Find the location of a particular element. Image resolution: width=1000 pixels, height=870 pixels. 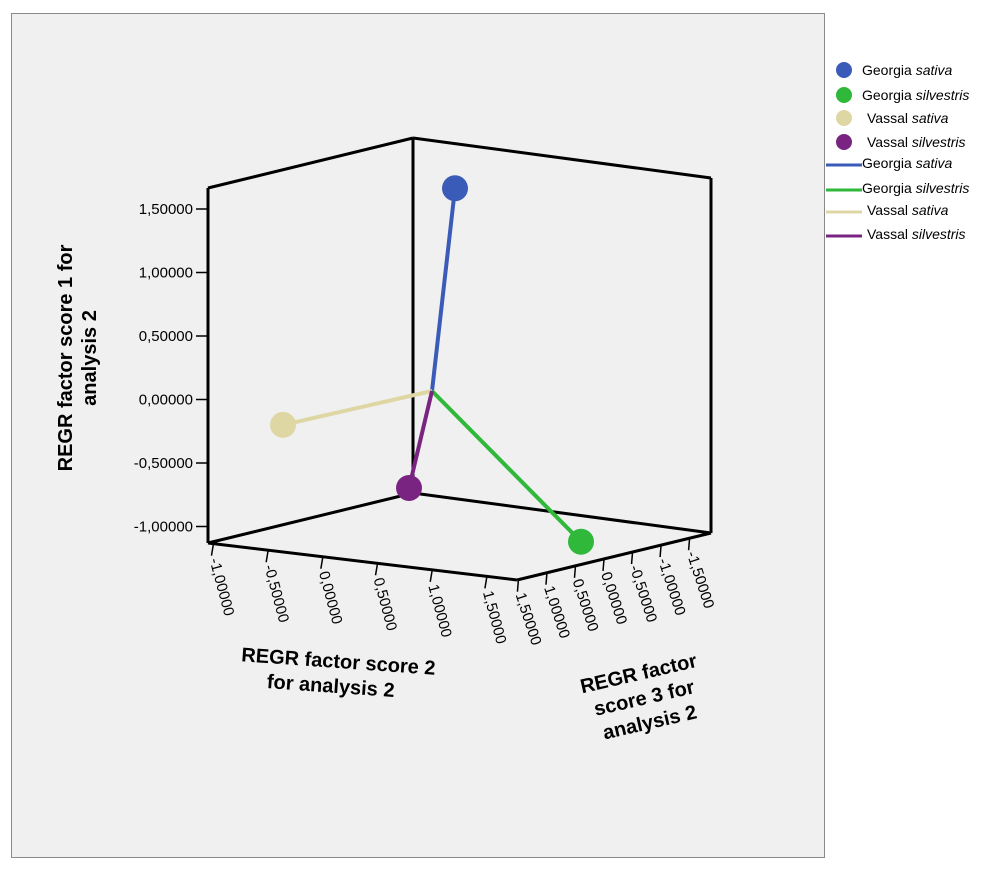

y-tick-label: 0,50000 is located at coordinates (166, 336).